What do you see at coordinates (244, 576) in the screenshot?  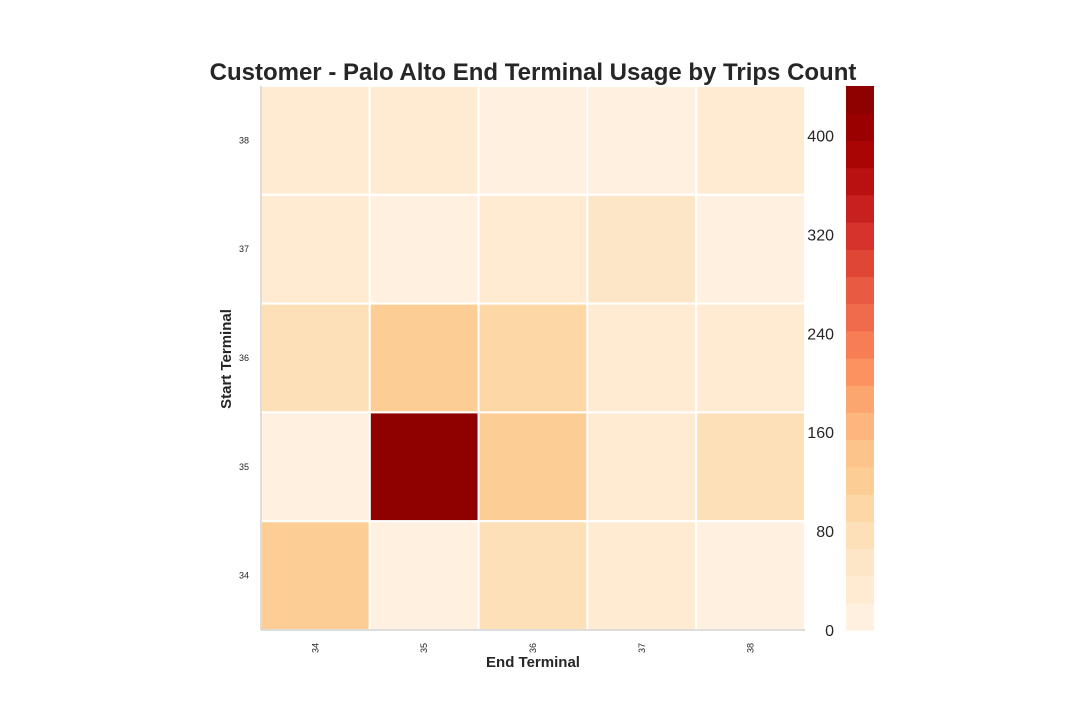 I see `y-tick-label: 34` at bounding box center [244, 576].